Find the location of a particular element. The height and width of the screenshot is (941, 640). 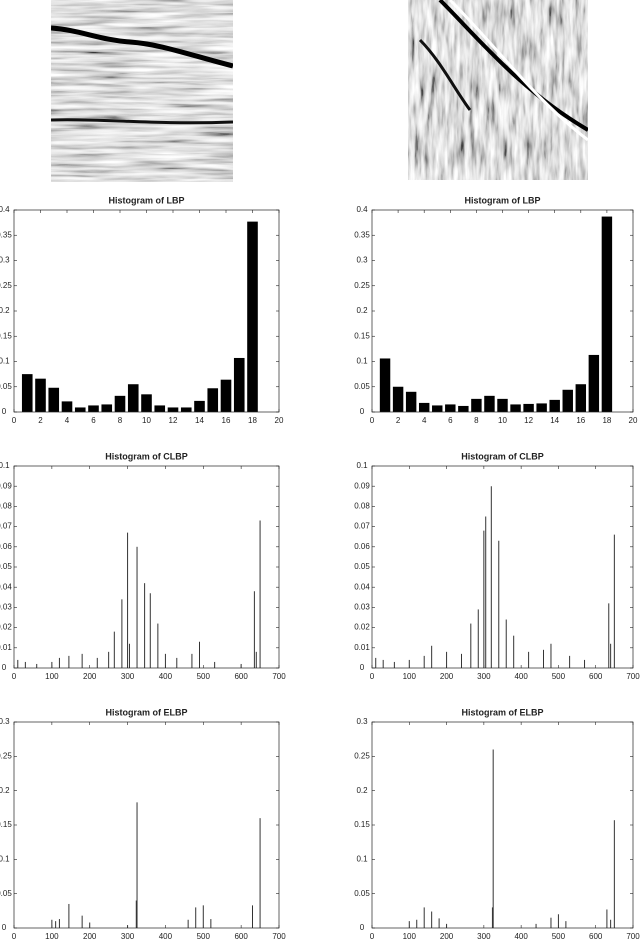

y-tick-label: 0.01 is located at coordinates (362, 647).